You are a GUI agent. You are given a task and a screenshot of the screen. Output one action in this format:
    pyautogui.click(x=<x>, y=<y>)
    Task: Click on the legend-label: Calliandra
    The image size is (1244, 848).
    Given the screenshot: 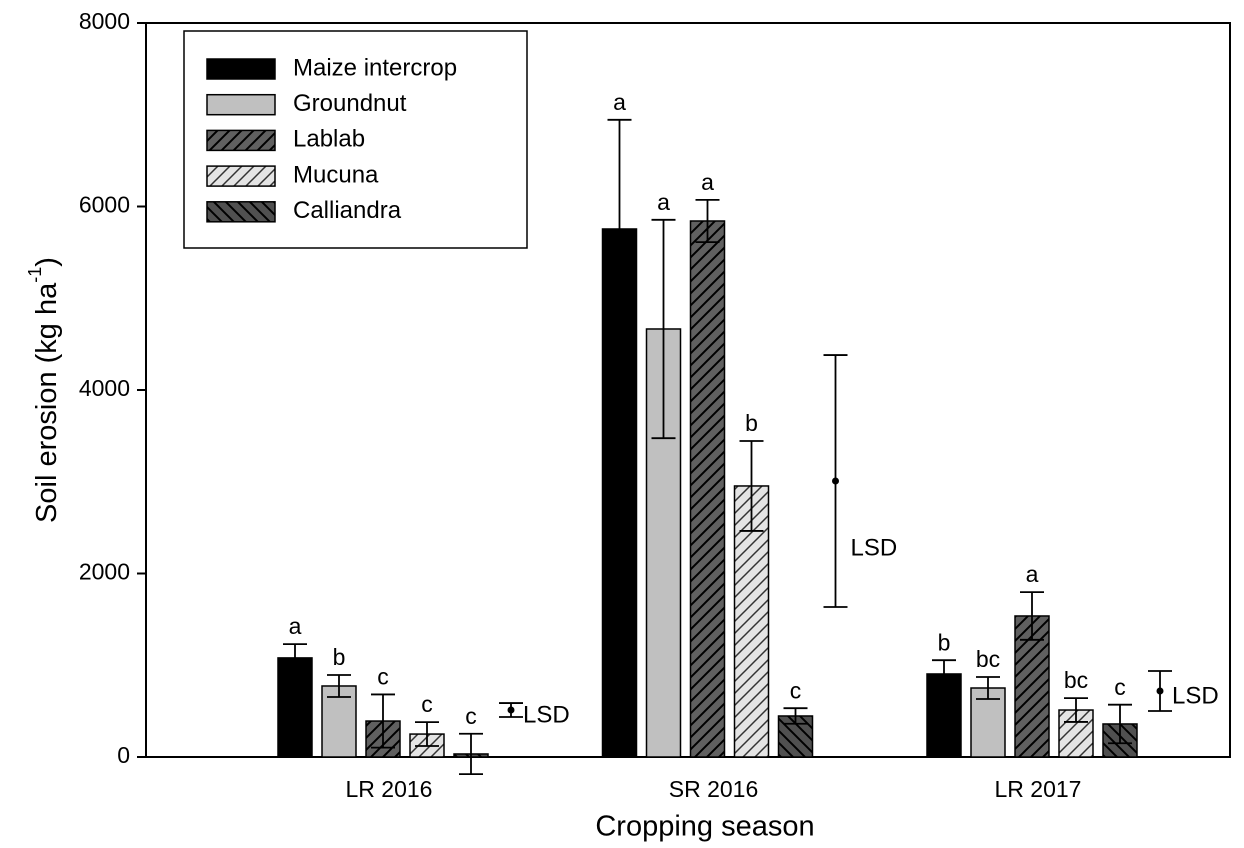 What is the action you would take?
    pyautogui.click(x=347, y=210)
    